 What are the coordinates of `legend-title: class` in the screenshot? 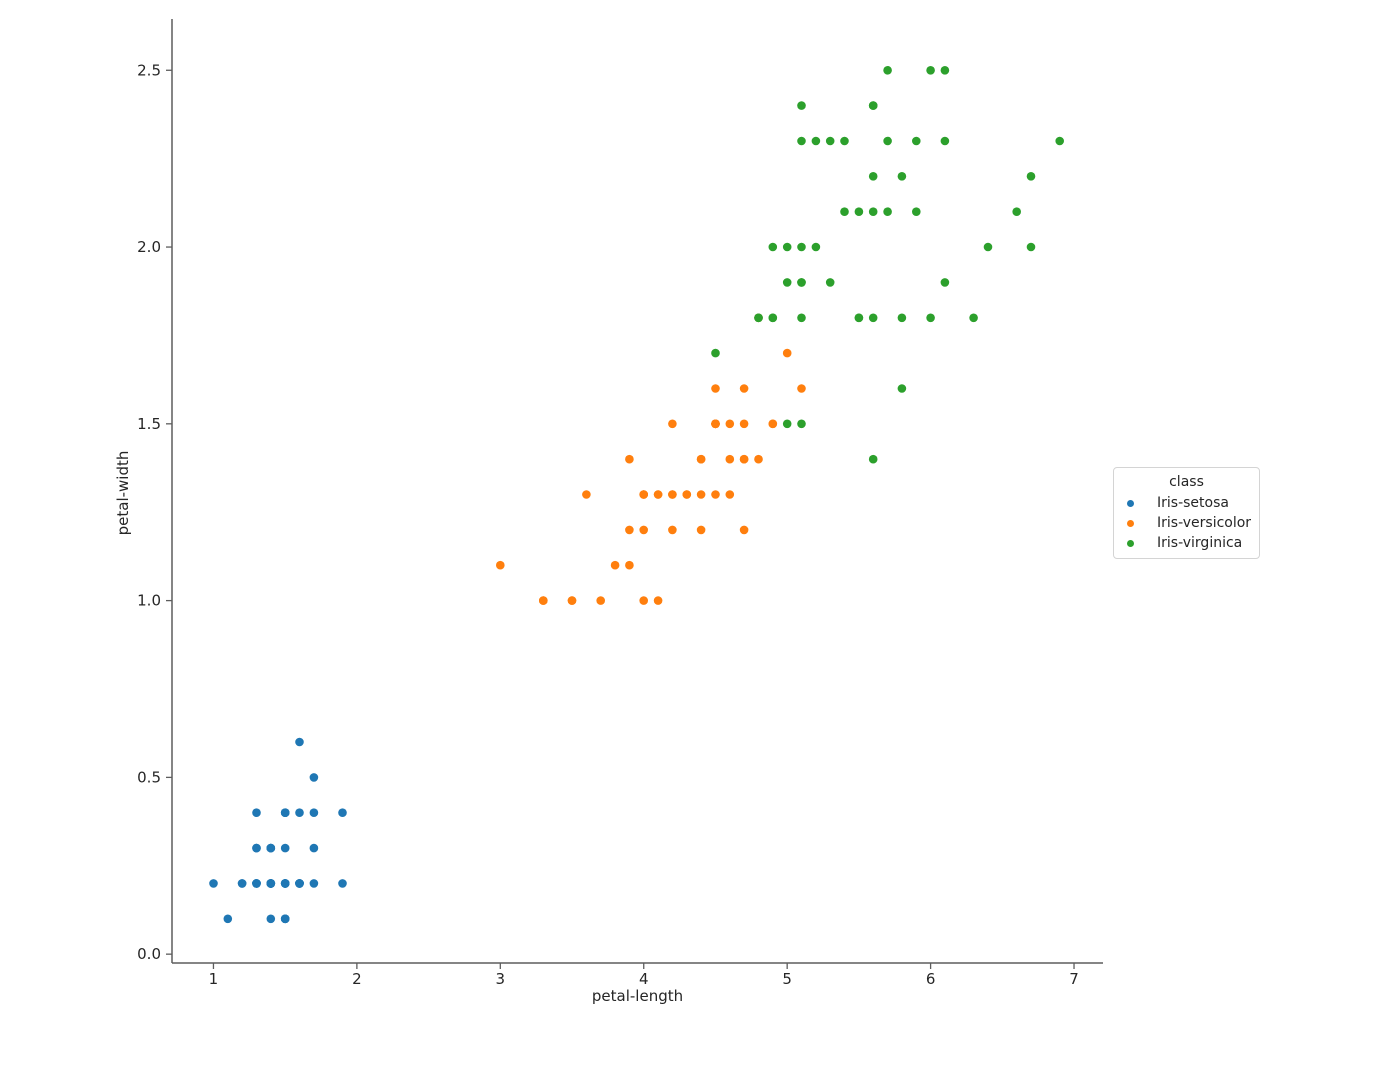 It's located at (1186, 482).